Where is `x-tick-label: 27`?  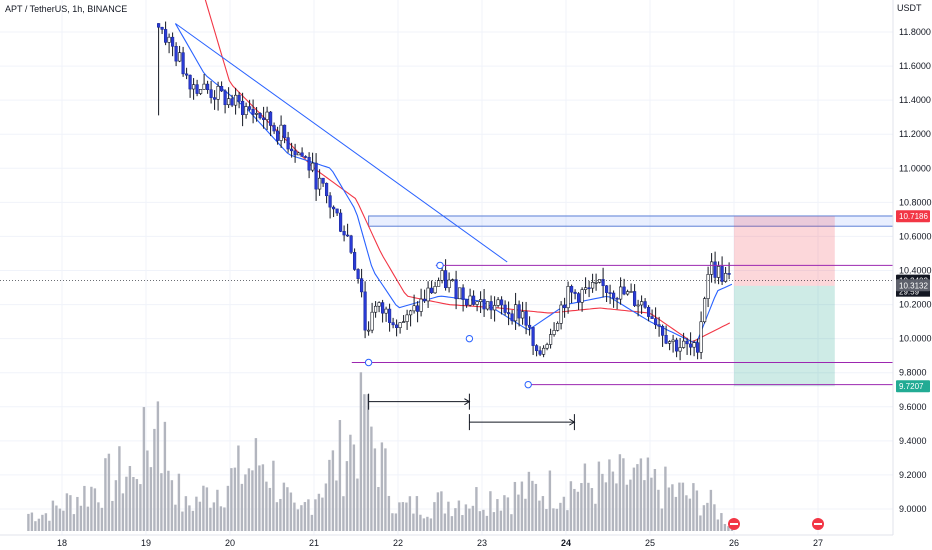
x-tick-label: 27 is located at coordinates (818, 543).